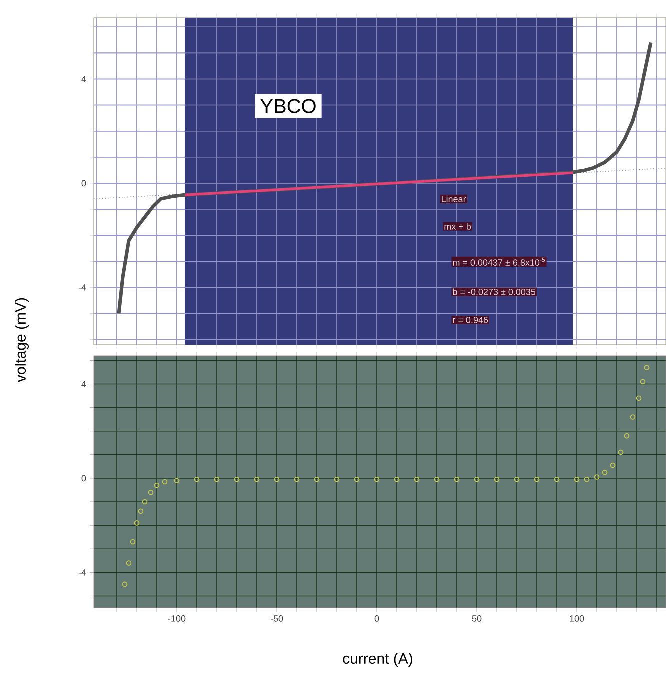  What do you see at coordinates (499, 262) in the screenshot?
I see `annotation: m = 0.00437 ± 6.8x10$^{-5}$` at bounding box center [499, 262].